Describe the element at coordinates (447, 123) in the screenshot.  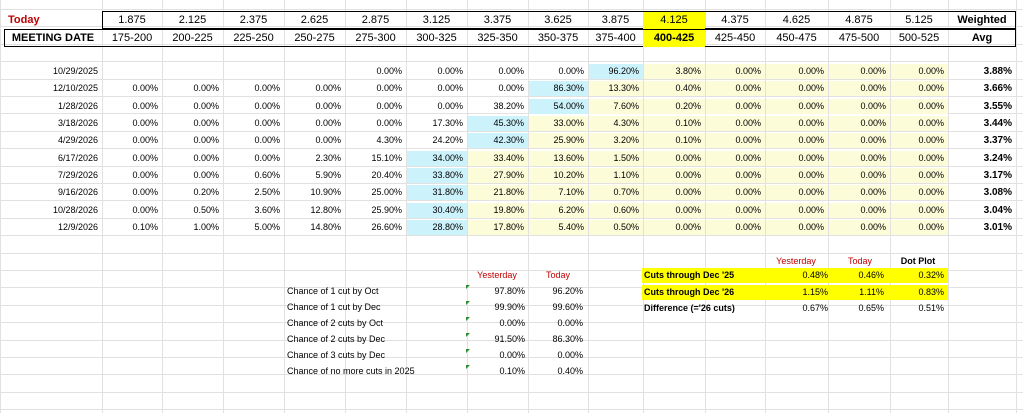
I see `probability-cell: 17.30%` at that location.